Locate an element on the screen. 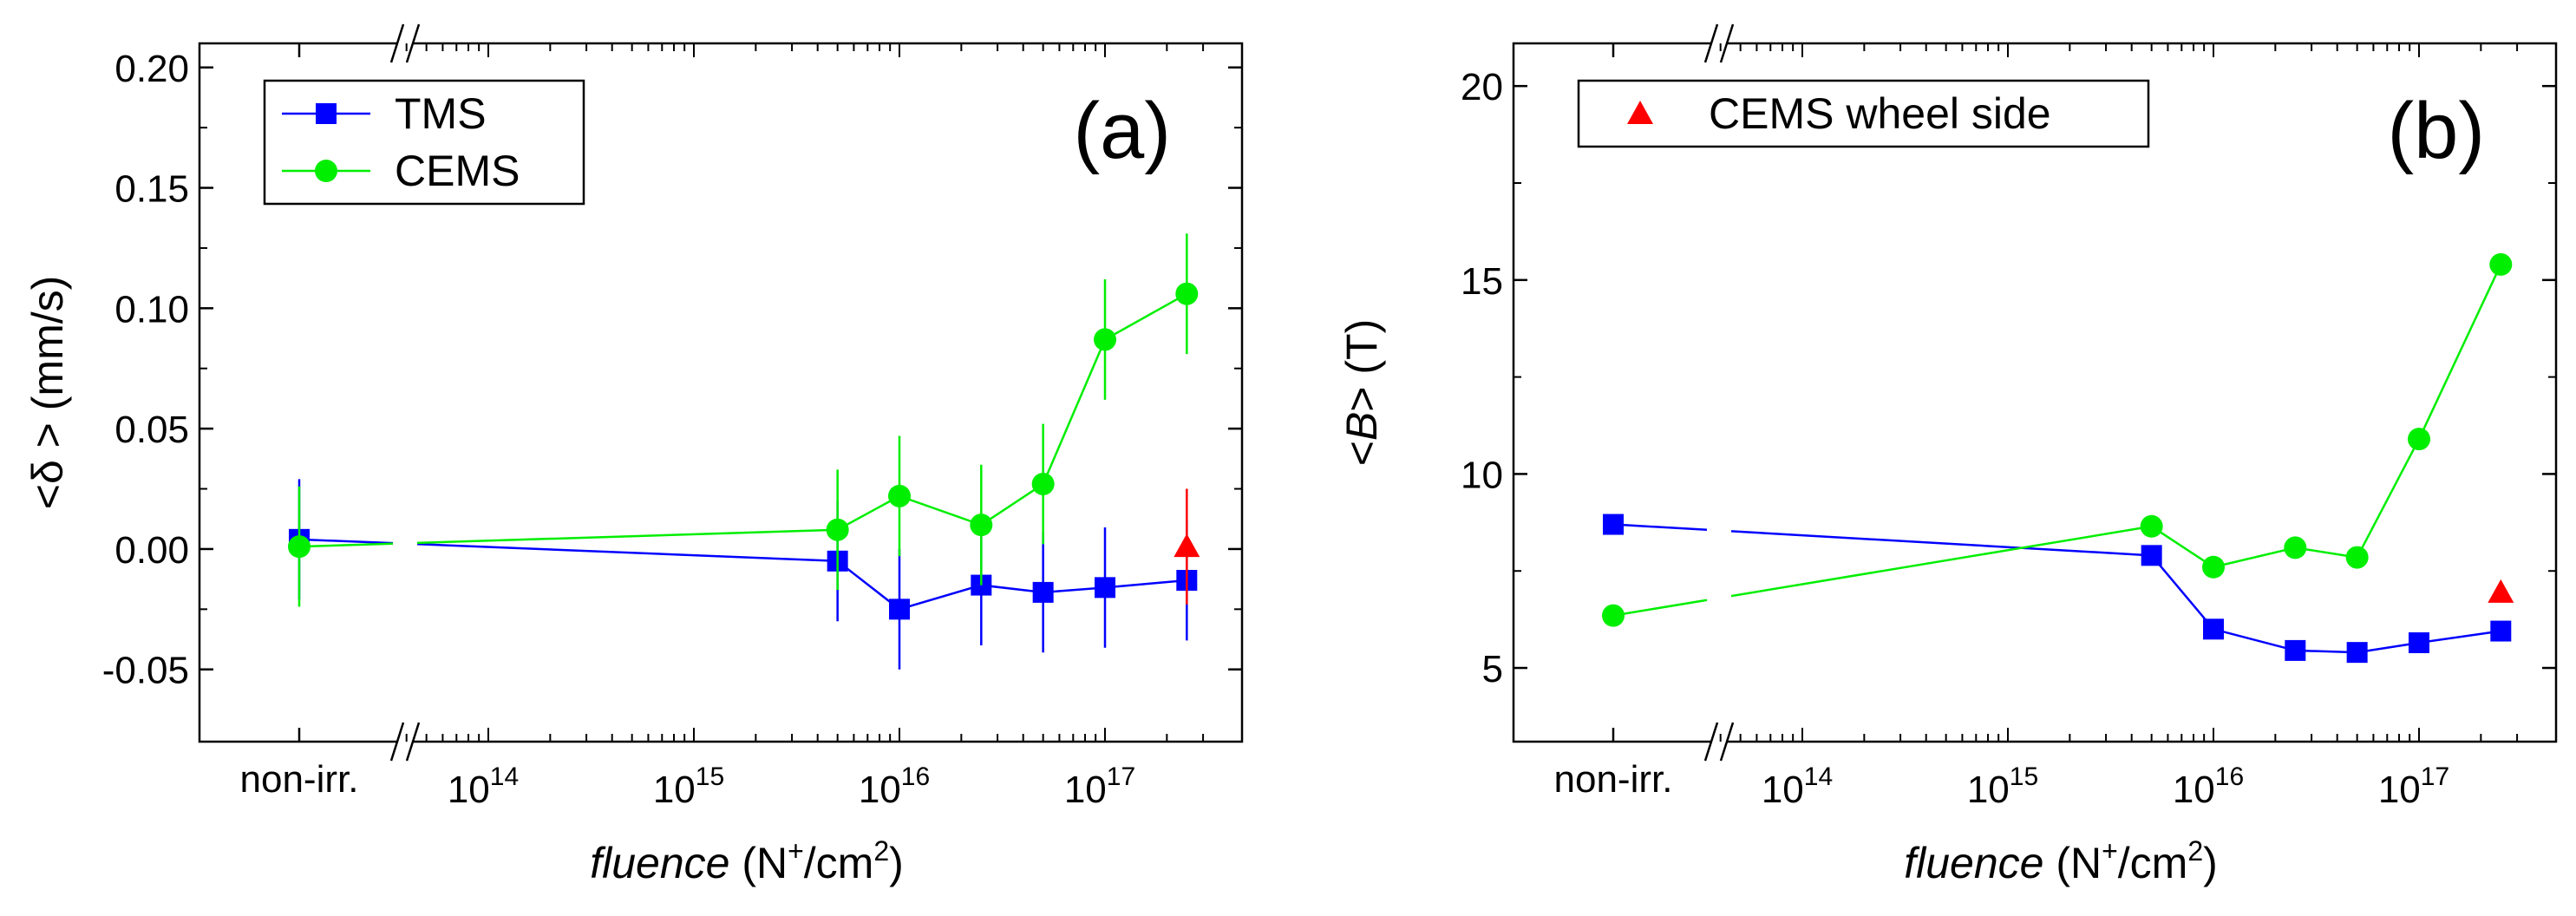 The width and height of the screenshot is (2576, 916). y-axis-title-part: > (T) is located at coordinates (1361, 365).